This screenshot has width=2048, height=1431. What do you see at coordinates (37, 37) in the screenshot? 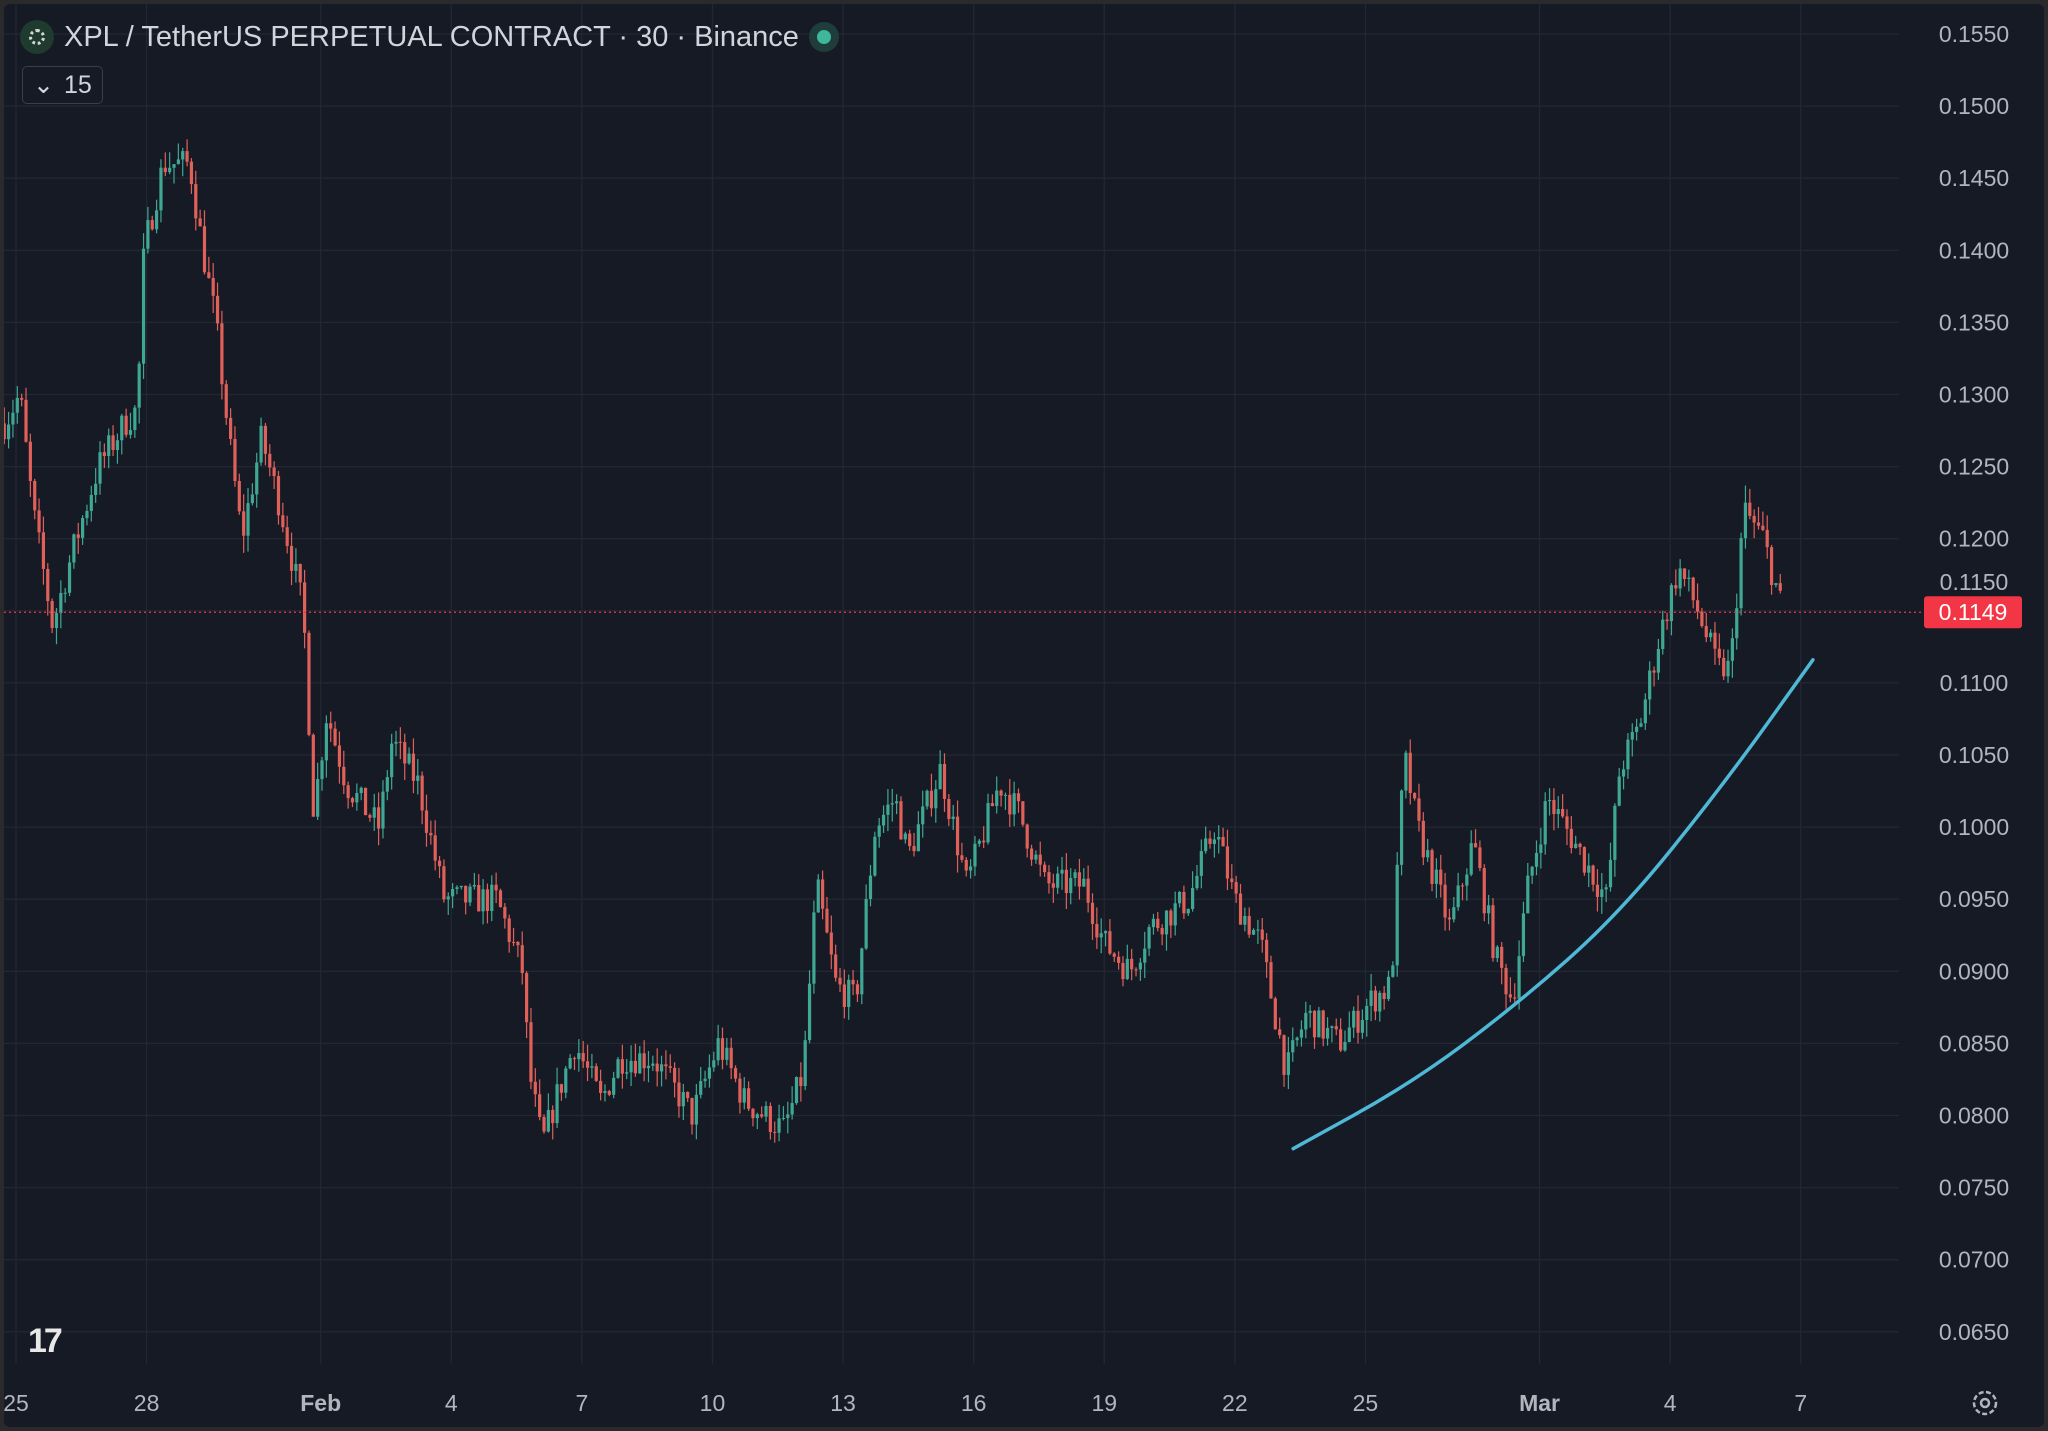
I see `symbol-logo-icon` at bounding box center [37, 37].